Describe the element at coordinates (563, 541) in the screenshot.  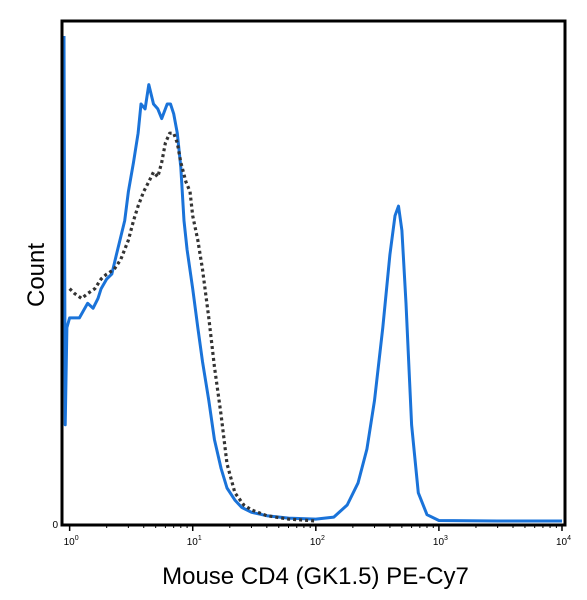
I see `x-tick-label: 10⁴` at that location.